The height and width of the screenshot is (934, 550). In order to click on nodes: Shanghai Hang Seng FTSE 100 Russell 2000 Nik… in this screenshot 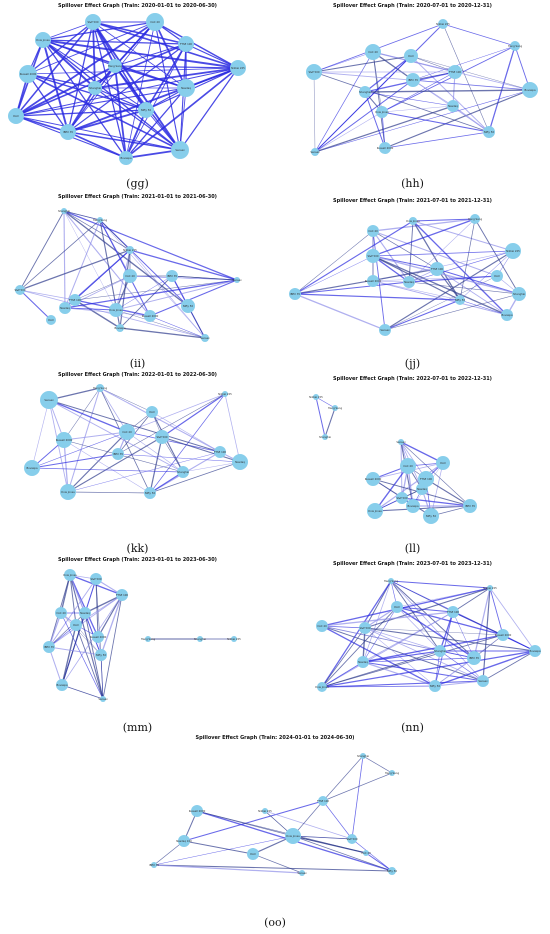, I will do `click(274, 814)`.